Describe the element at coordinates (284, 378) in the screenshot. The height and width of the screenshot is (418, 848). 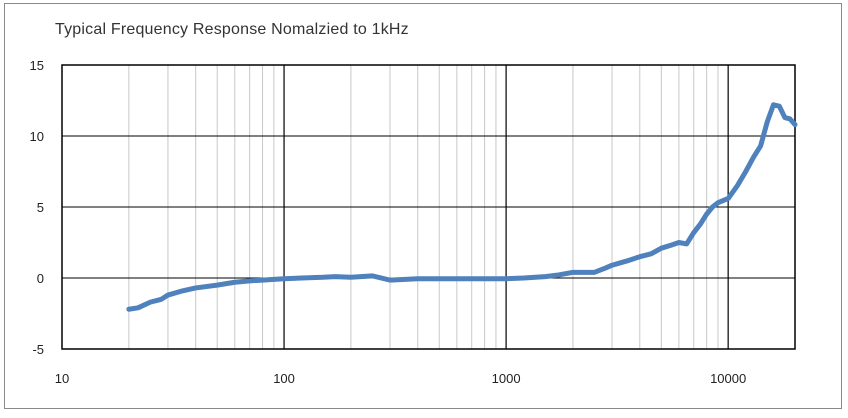
I see `x-tick-label: 100` at that location.